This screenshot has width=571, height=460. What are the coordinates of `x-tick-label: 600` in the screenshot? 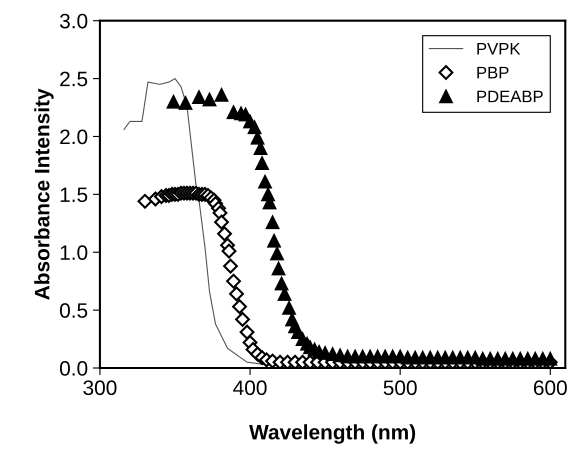 It's located at (550, 388).